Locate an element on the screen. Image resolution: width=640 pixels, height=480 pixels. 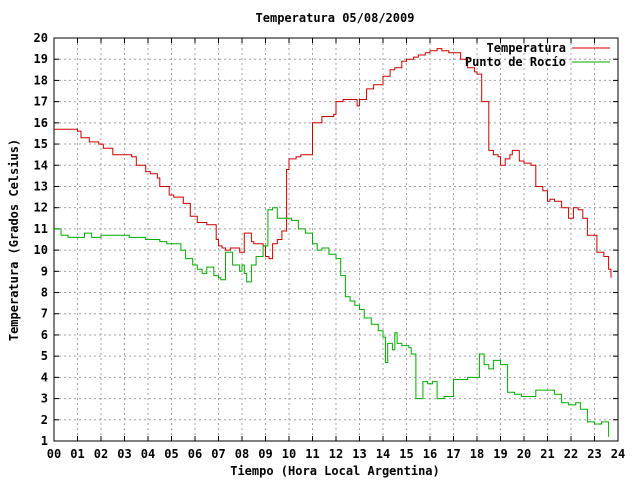
x-tick-label-15: 15 is located at coordinates (406, 454).